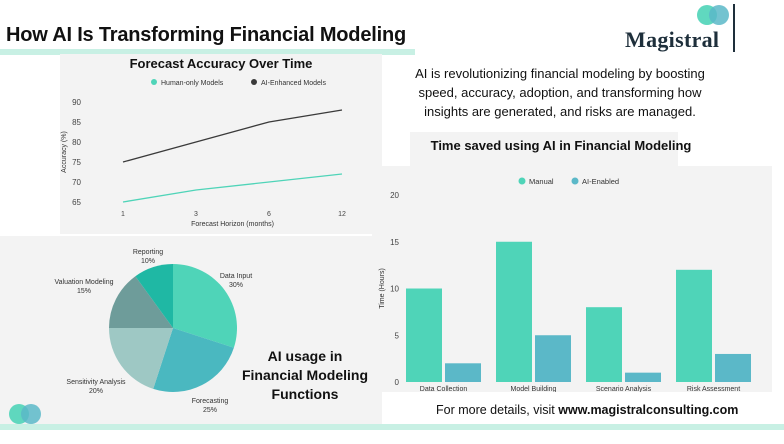 This screenshot has height=444, width=784. Describe the element at coordinates (76, 202) in the screenshot. I see `y-tick-label: 65` at that location.